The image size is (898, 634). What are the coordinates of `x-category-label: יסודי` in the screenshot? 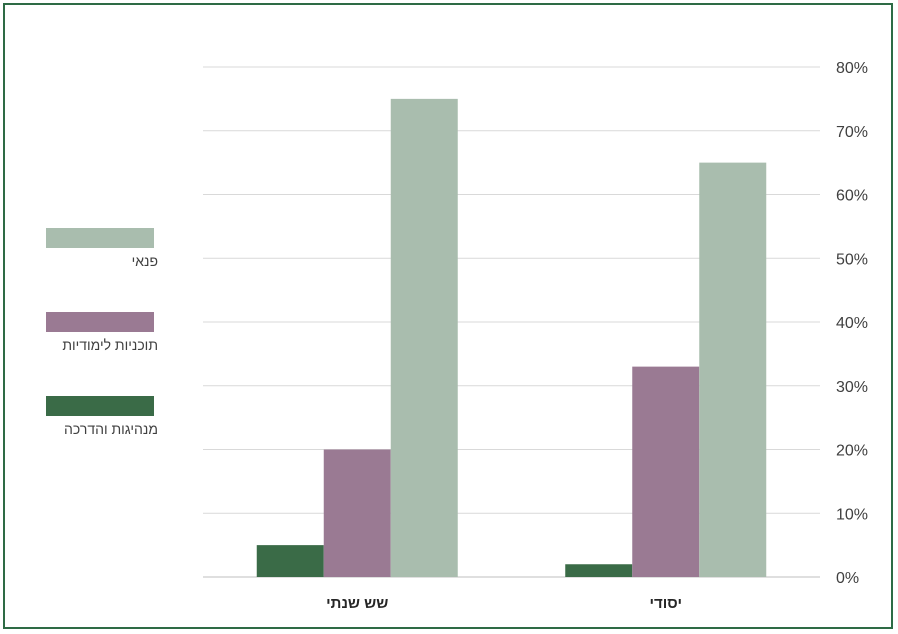 It's located at (666, 603).